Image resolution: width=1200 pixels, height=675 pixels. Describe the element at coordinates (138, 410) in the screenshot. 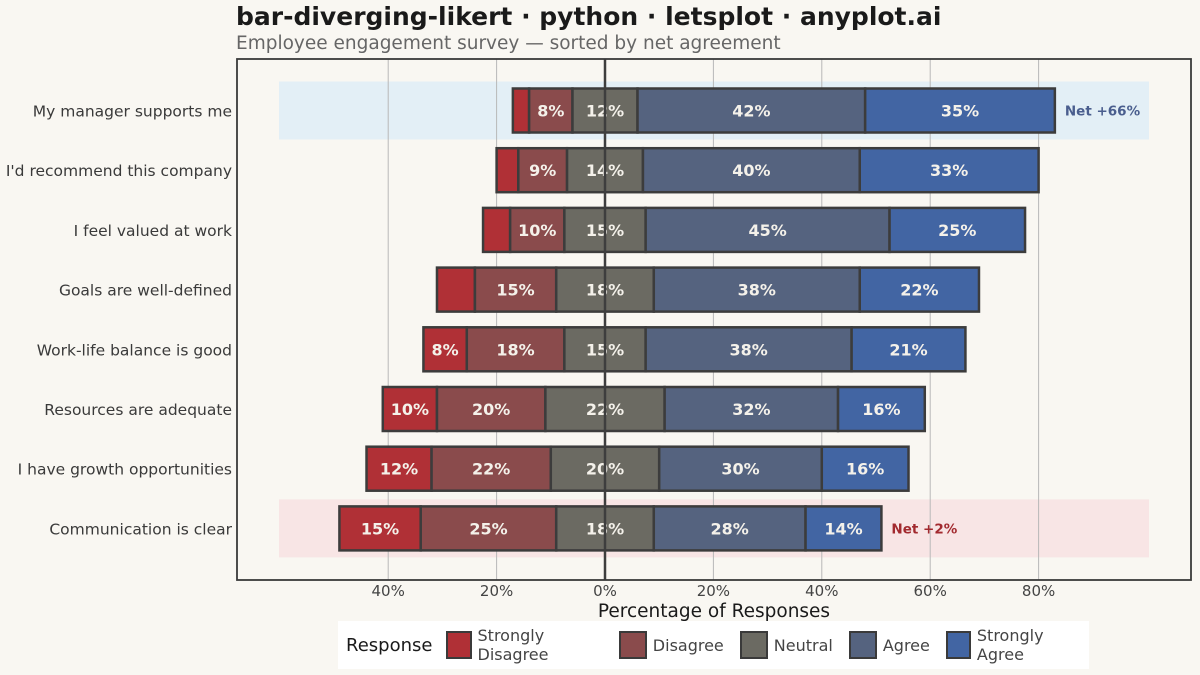

I see `category-label: Resources are adequate` at that location.